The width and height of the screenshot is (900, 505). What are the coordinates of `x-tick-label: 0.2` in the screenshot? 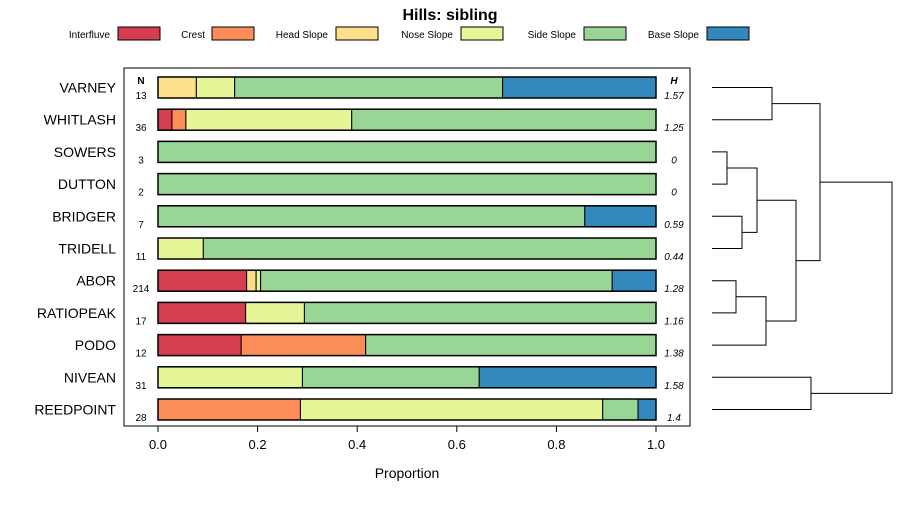 It's located at (258, 444).